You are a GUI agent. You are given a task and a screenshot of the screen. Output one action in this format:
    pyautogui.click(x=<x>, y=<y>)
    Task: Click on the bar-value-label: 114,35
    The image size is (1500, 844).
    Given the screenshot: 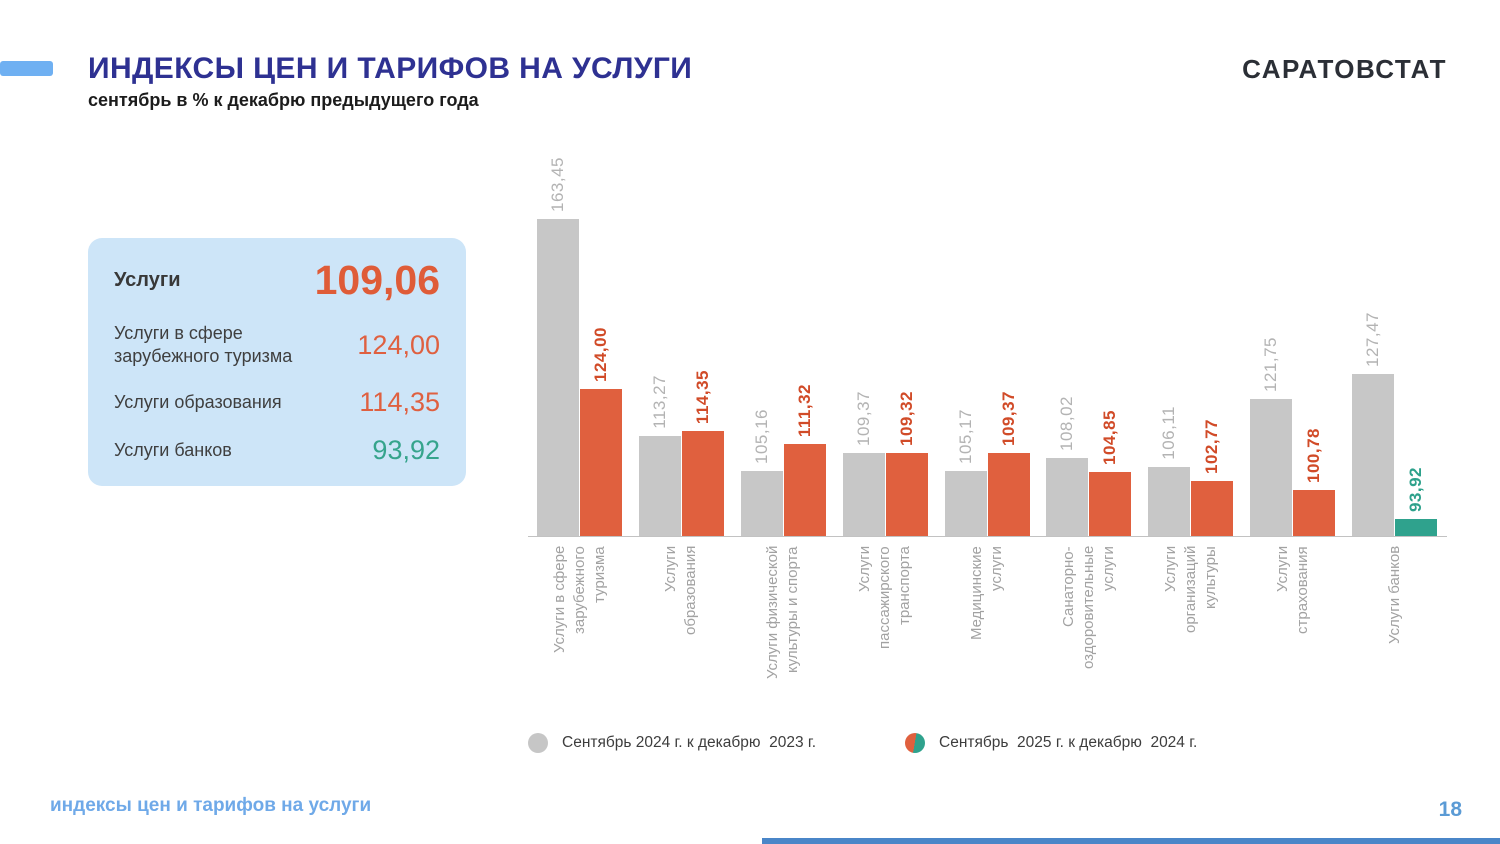 What is the action you would take?
    pyautogui.click(x=702, y=396)
    